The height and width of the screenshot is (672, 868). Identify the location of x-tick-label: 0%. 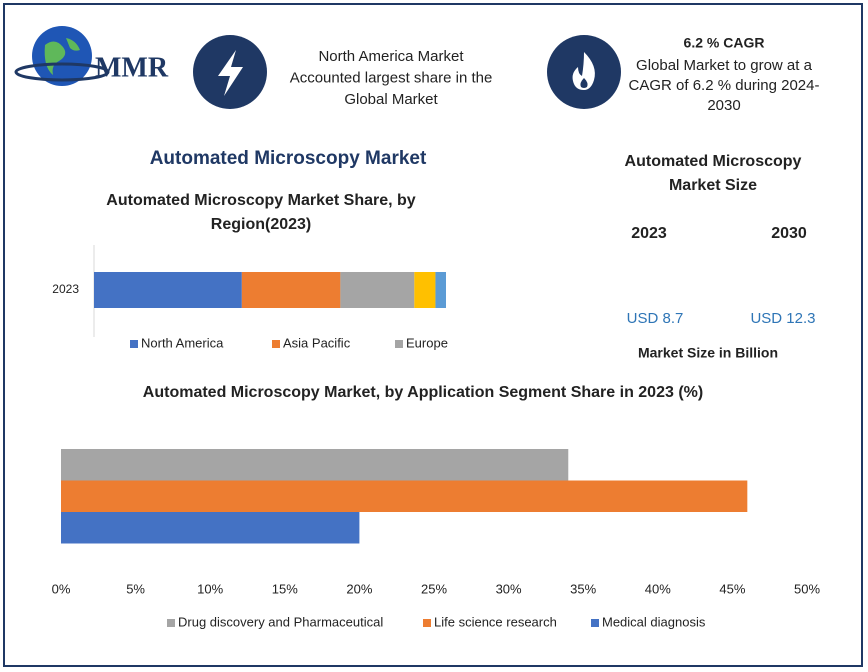
(61, 588).